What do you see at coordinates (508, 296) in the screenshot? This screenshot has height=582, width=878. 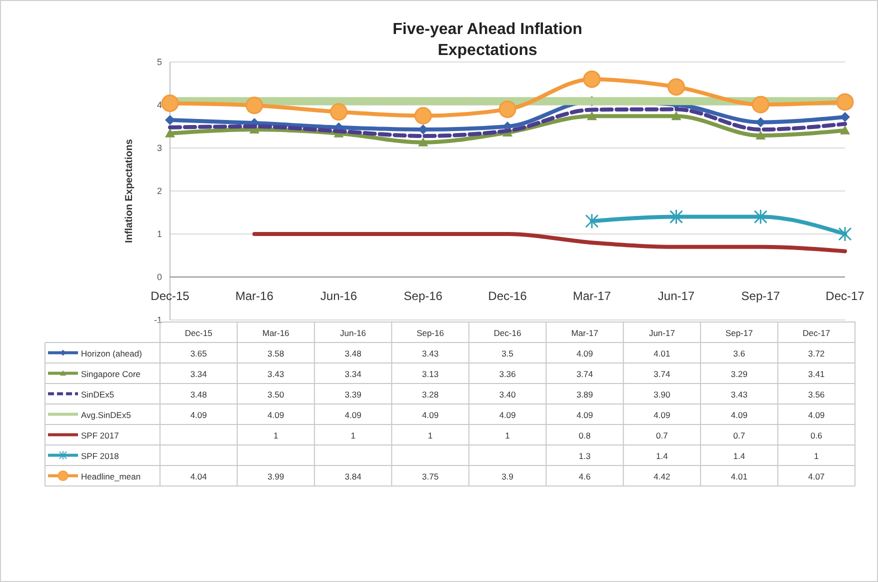 I see `x-tick-label: Dec-16` at bounding box center [508, 296].